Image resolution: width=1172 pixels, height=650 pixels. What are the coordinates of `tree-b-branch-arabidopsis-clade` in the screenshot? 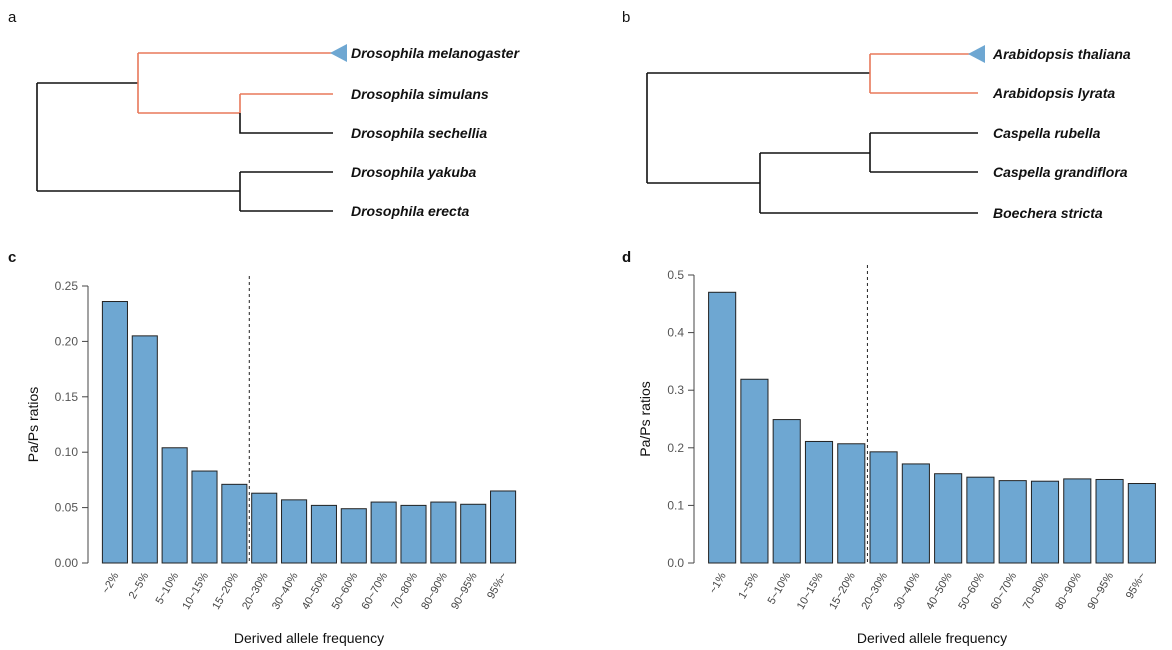 It's located at (923, 73).